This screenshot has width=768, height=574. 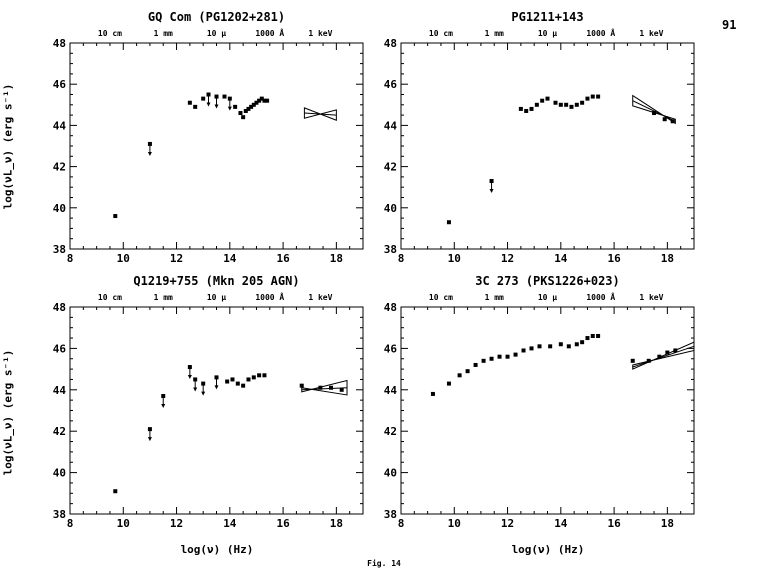 I want to click on page-number: 91, so click(x=729, y=25).